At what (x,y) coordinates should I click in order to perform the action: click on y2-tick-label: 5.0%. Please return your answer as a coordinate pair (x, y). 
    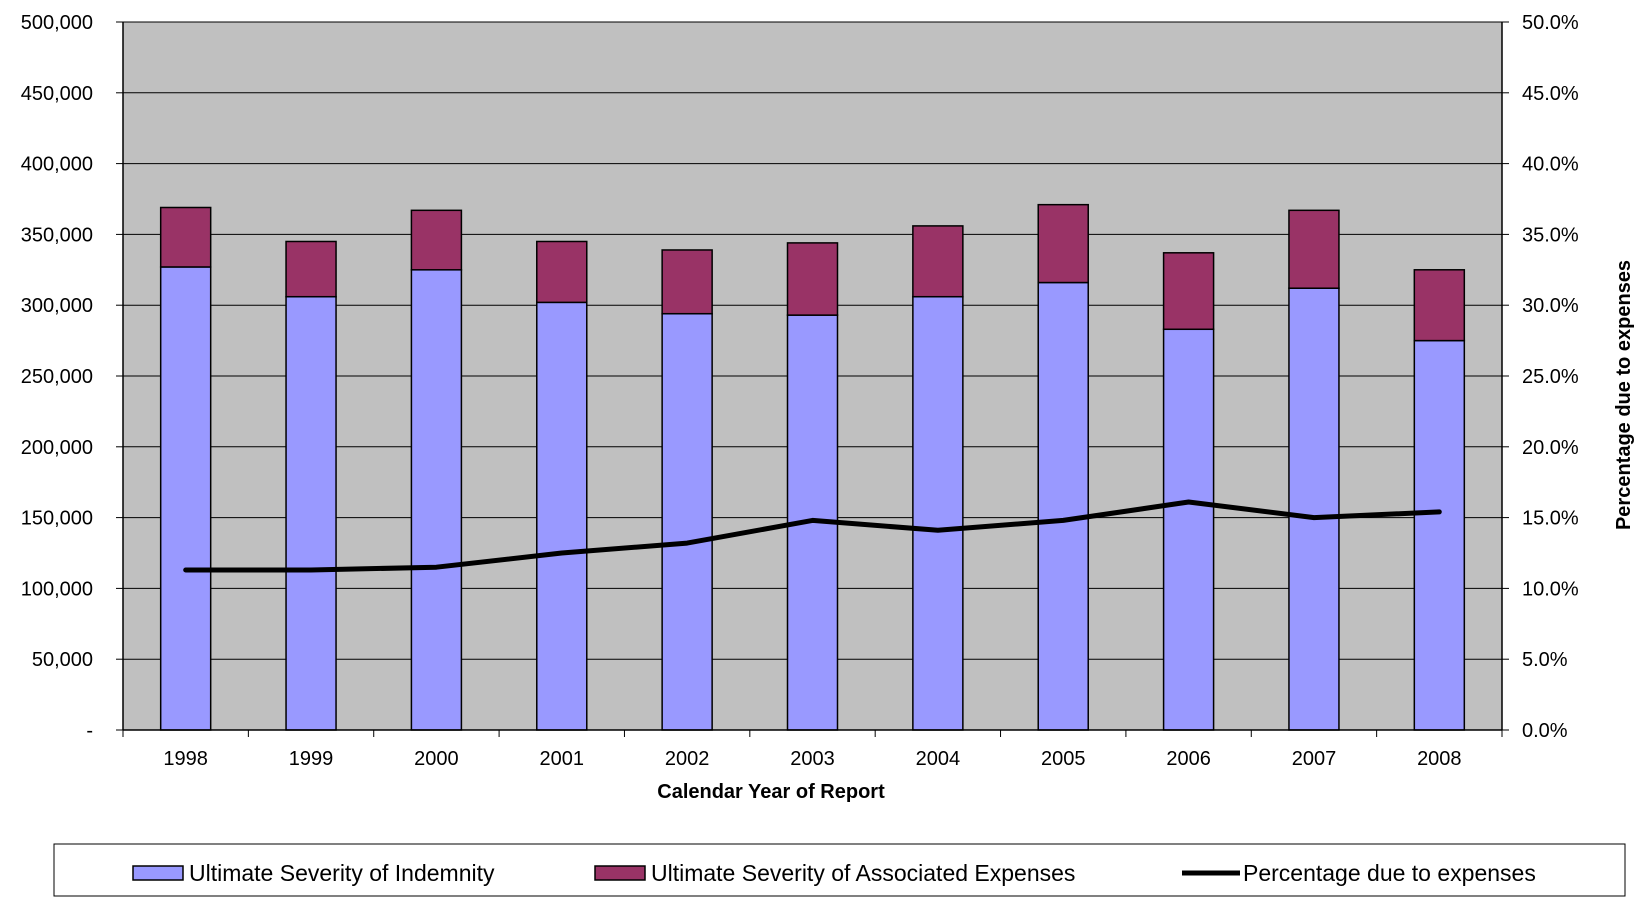
    Looking at the image, I should click on (1545, 660).